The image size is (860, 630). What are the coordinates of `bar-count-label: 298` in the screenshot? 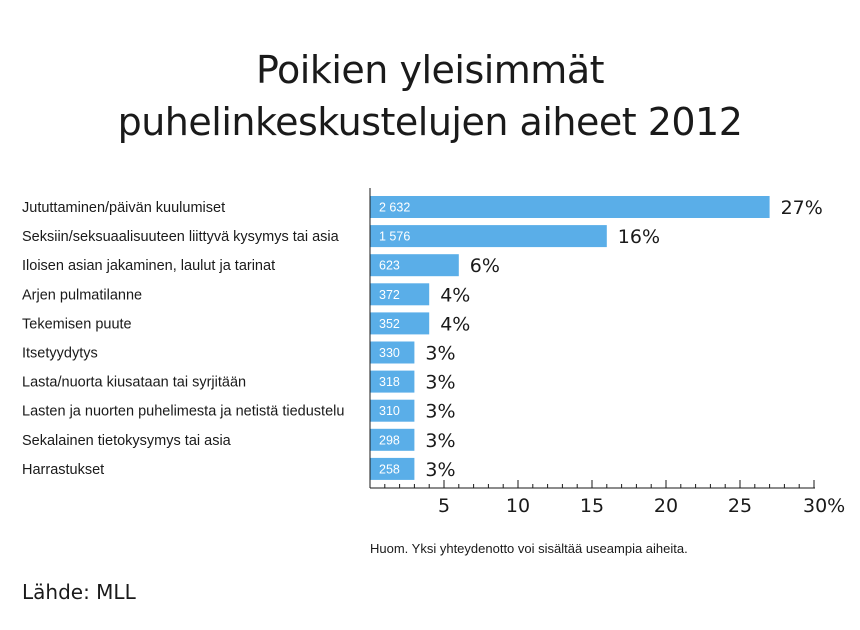 It's located at (389, 440).